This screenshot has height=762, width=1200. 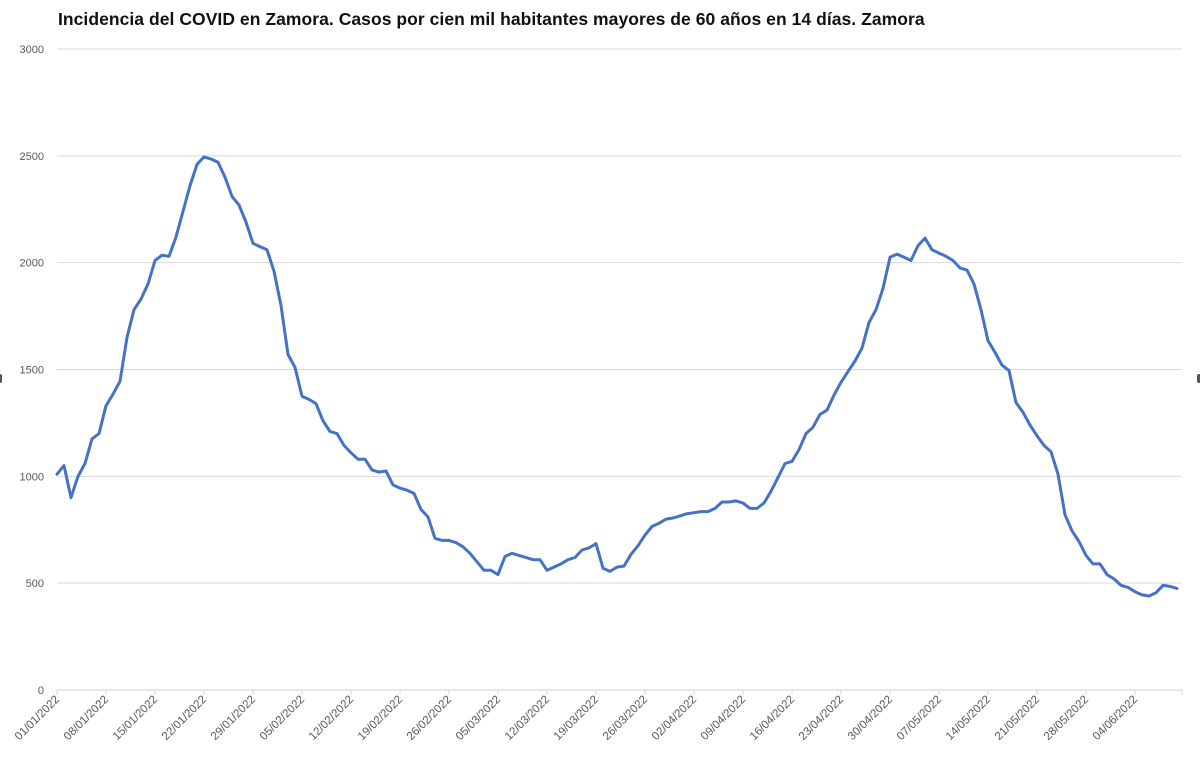 What do you see at coordinates (41, 691) in the screenshot?
I see `y-tick-label: 0` at bounding box center [41, 691].